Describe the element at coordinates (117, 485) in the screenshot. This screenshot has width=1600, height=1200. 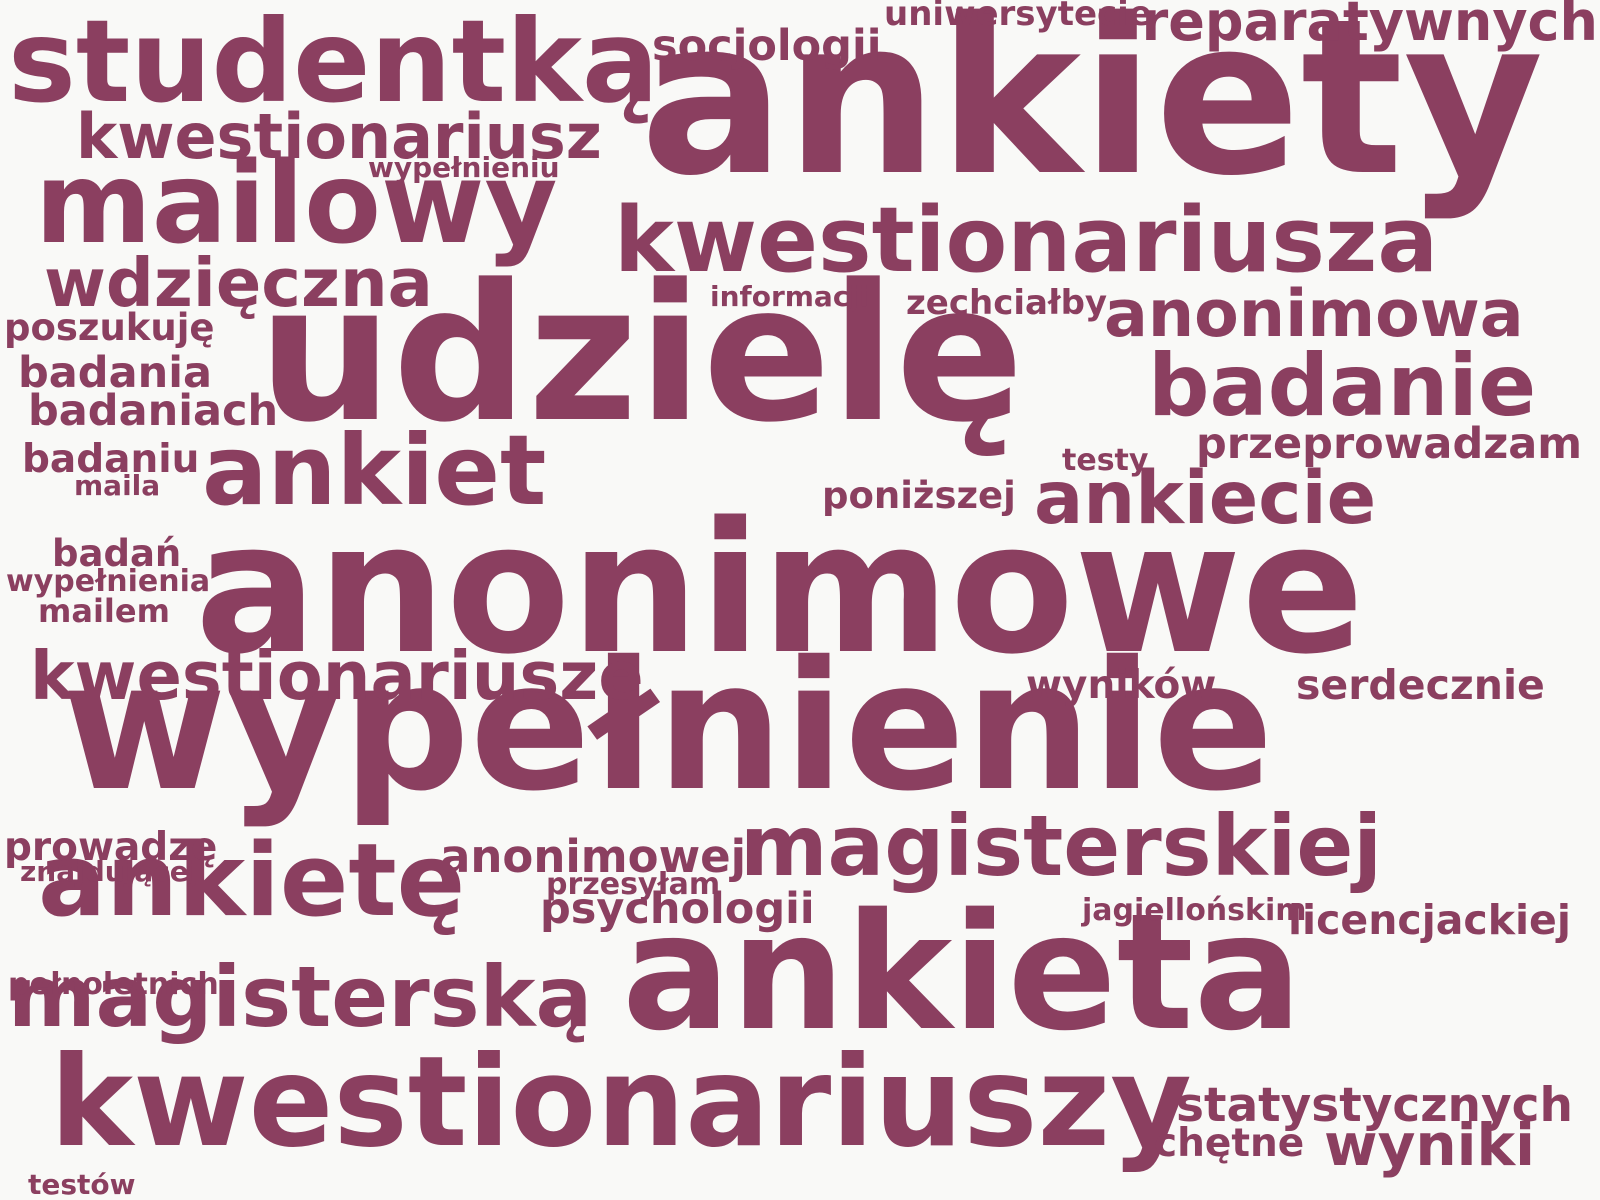
I see `word-maila: maila` at that location.